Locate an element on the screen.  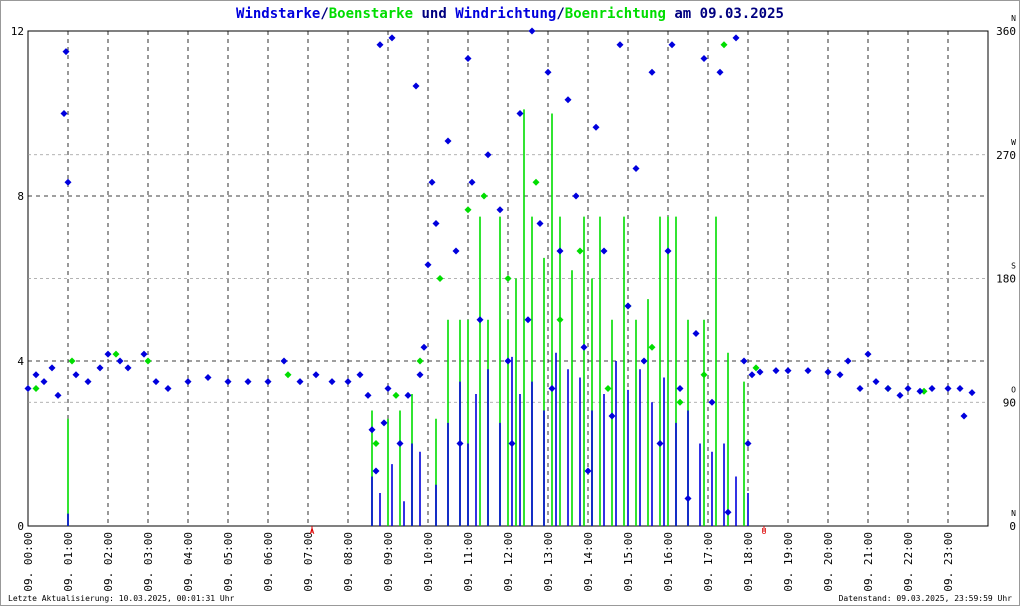
y2-direction-label: S is located at coordinates (1013, 266).